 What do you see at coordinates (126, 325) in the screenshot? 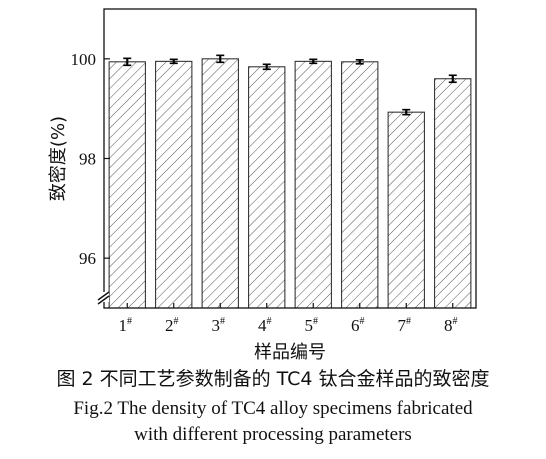
I see `x-tick-label-1: 1#` at bounding box center [126, 325].